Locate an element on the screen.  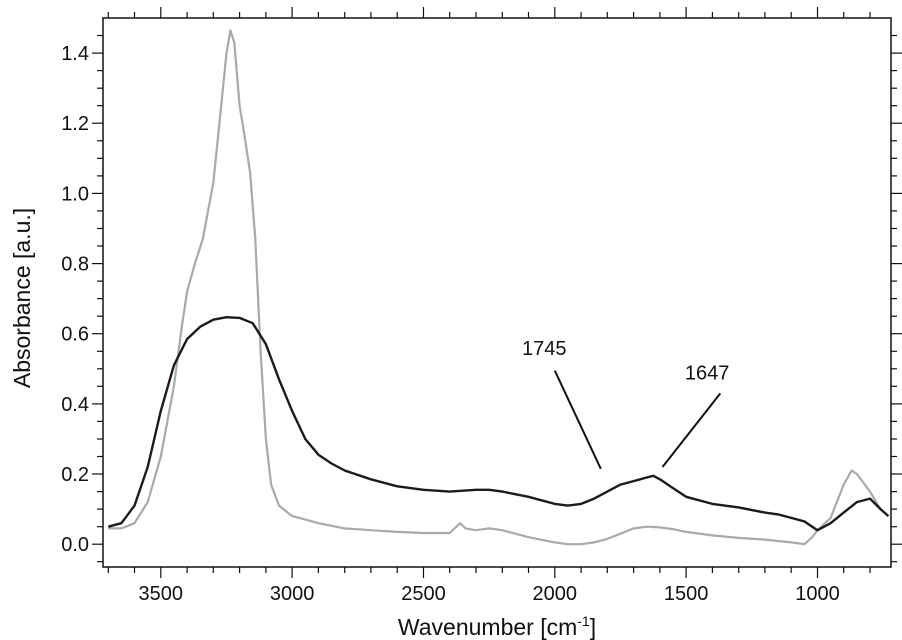
x-axis-title-superscript: -1 is located at coordinates (583, 621).